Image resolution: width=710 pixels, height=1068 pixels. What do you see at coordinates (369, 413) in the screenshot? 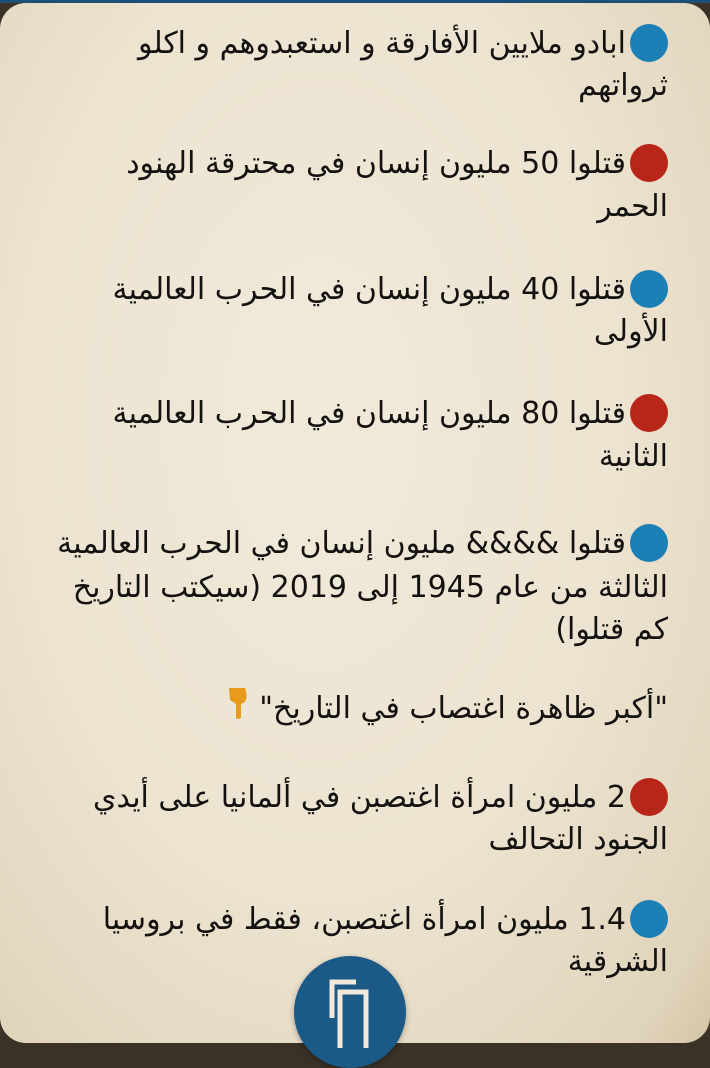
I see `item-text: قتلوا 80 مليون إنسان في الحرب العالمية` at bounding box center [369, 413].